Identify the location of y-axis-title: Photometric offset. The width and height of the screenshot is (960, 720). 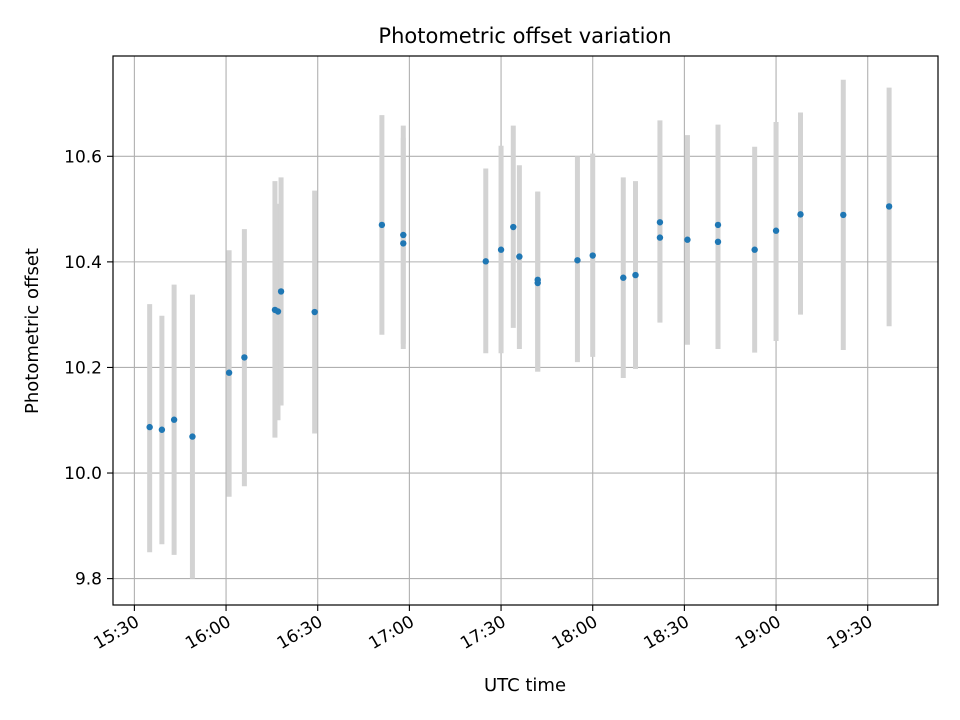
(32, 331).